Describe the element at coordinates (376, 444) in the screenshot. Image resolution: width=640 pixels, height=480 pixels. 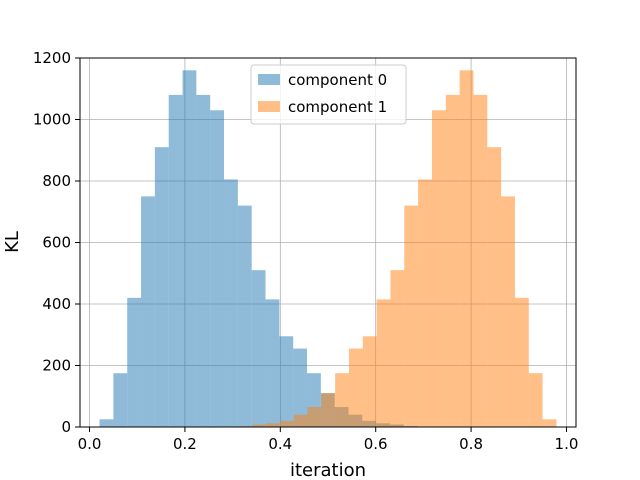
I see `x-tick-label-3: 0.6` at that location.